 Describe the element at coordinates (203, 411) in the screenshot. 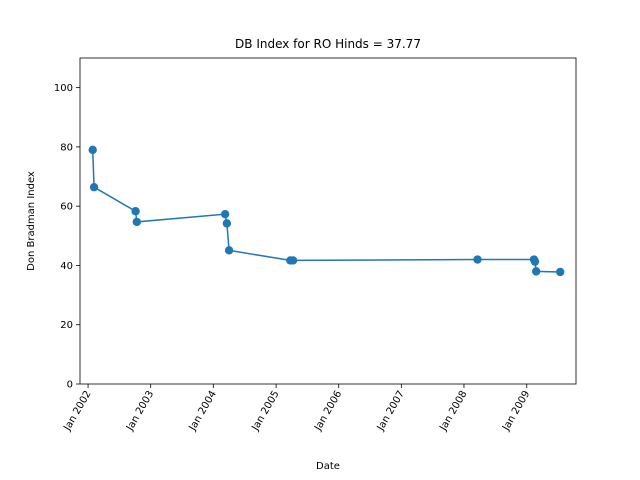

I see `x-tick-label: Jan 2004` at that location.